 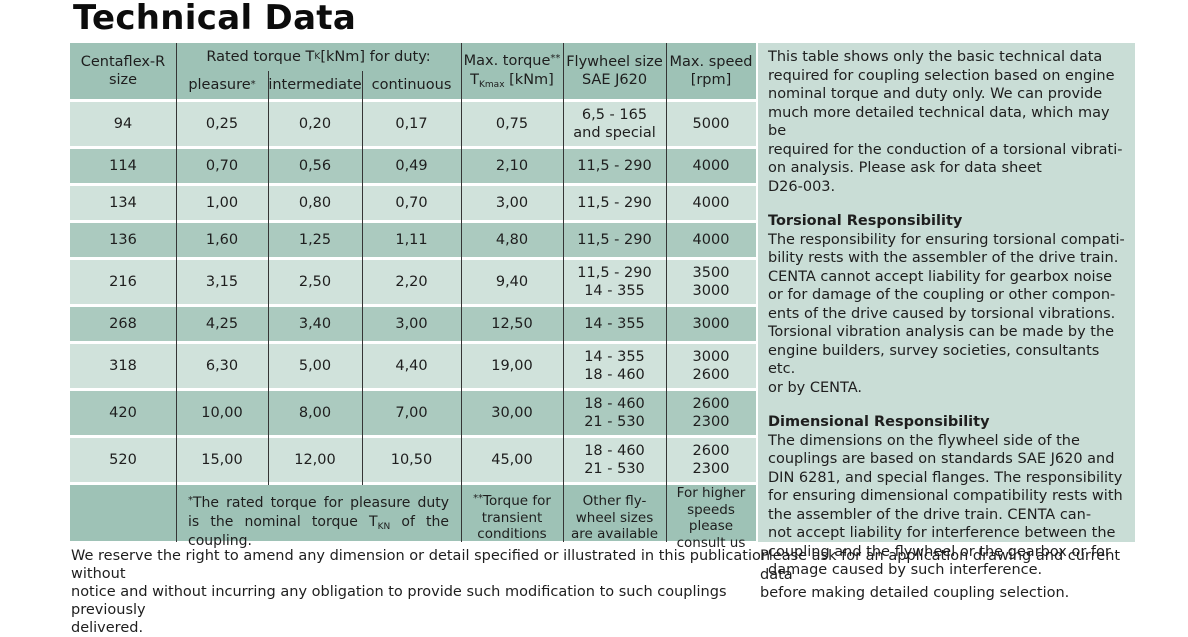 I want to click on cell-size: 94, so click(x=123, y=124).